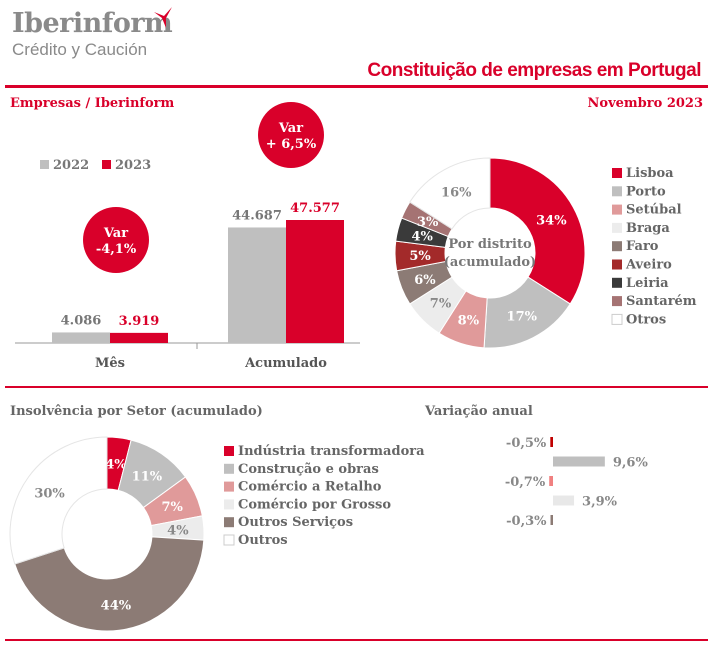  I want to click on variation-value: + 6,5%, so click(291, 144).